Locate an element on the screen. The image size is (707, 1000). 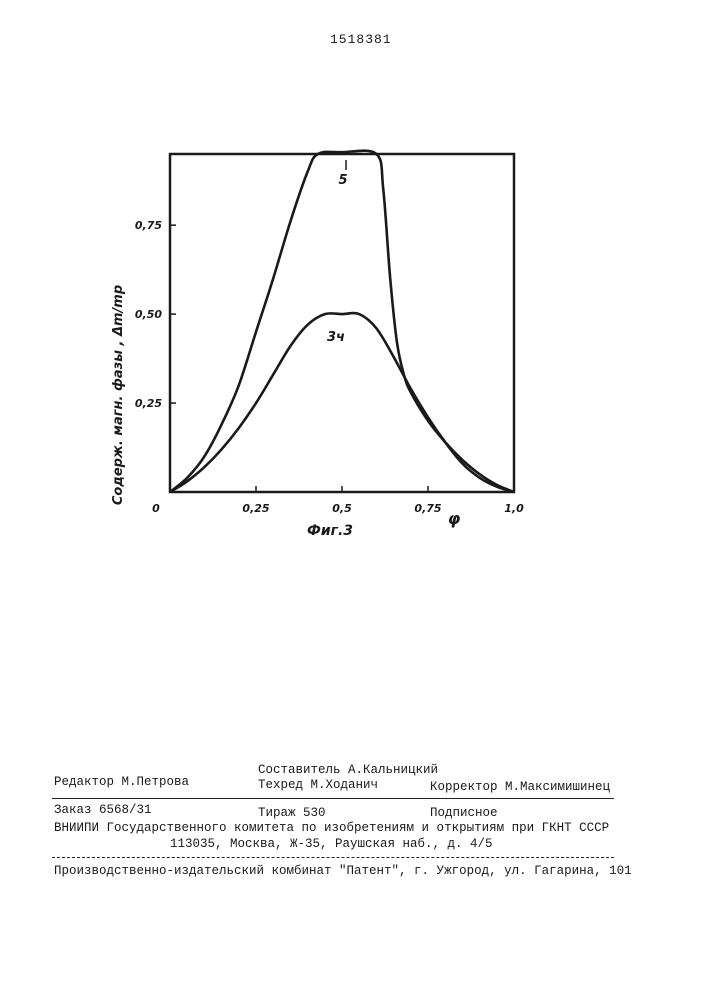
curve-label-5: 5 is located at coordinates (342, 180).